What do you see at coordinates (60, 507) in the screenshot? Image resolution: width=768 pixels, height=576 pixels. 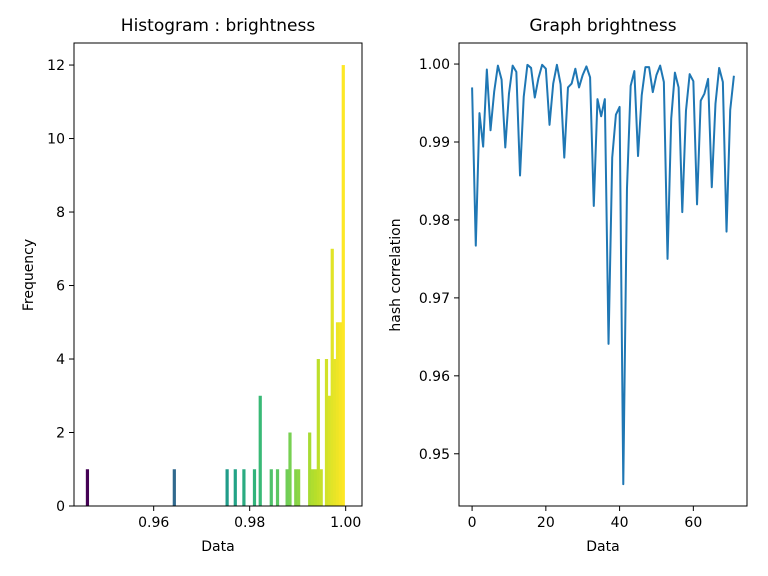 I see `histogram-y-tick-label: 0` at bounding box center [60, 507].